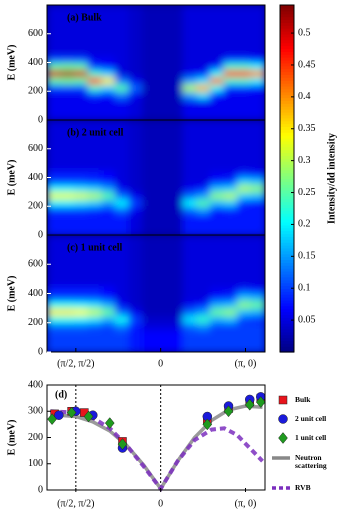 This screenshot has height=529, width=343. I want to click on x-tick-label: (π, 0), so click(246, 363).